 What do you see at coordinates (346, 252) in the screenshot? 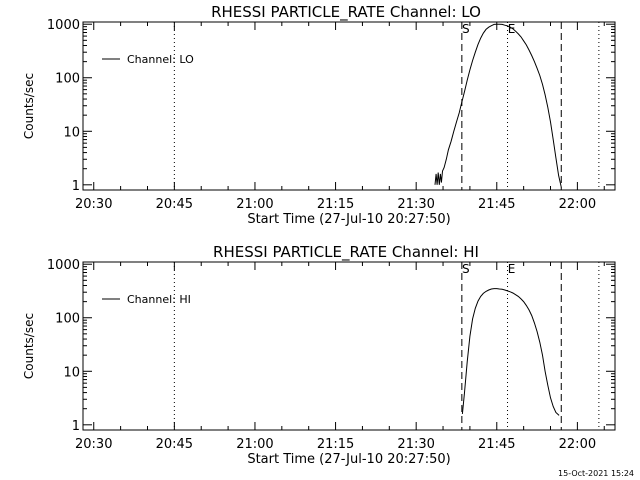
I see `chart-title: RHESSI PARTICLE_RATE Channel: HI` at bounding box center [346, 252].